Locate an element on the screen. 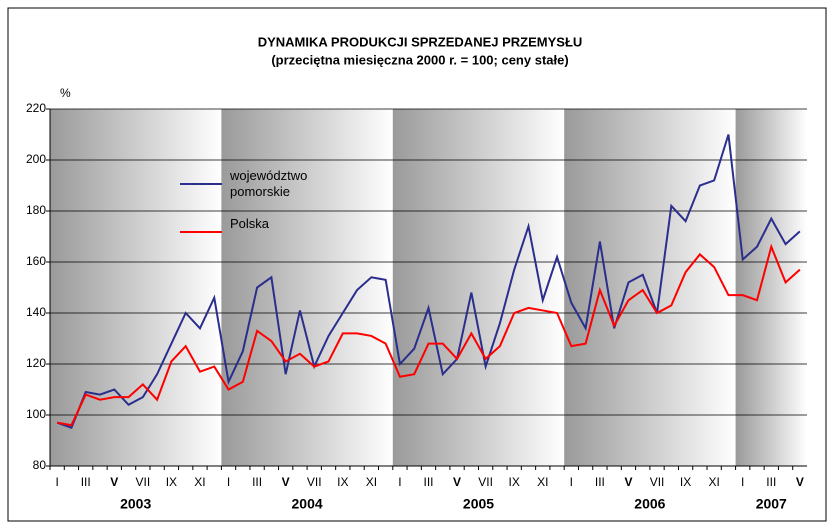 This screenshot has height=529, width=834. chart-title: DYNAMIKA PRODUKCJI SPRZEDANEJ PRZEMYSŁU is located at coordinates (420, 41).